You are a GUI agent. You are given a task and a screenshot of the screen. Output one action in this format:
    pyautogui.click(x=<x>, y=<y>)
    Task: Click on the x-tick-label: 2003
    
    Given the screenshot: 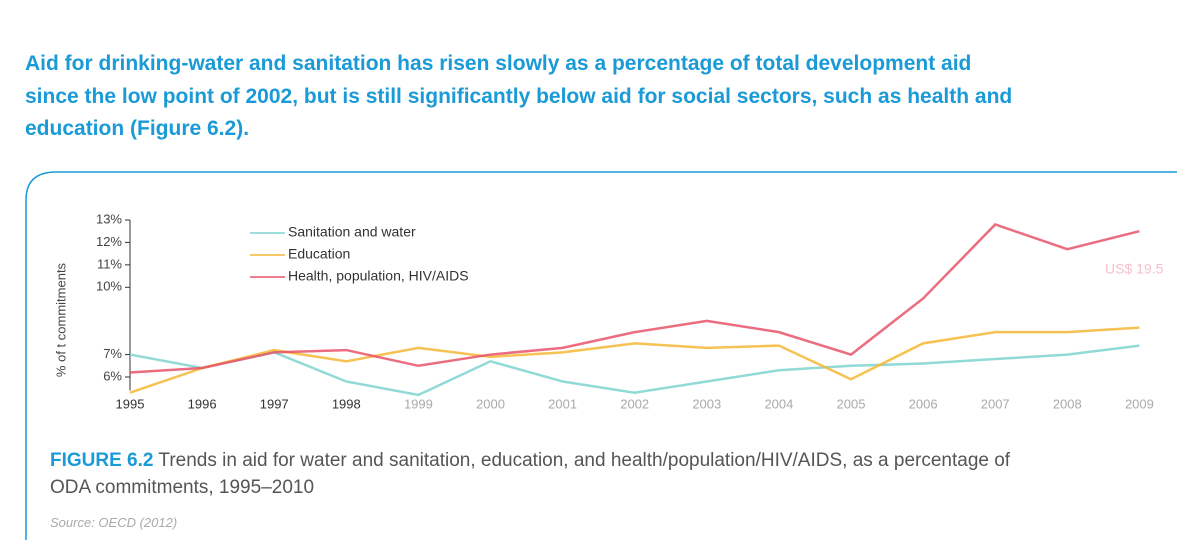 What is the action you would take?
    pyautogui.click(x=706, y=403)
    